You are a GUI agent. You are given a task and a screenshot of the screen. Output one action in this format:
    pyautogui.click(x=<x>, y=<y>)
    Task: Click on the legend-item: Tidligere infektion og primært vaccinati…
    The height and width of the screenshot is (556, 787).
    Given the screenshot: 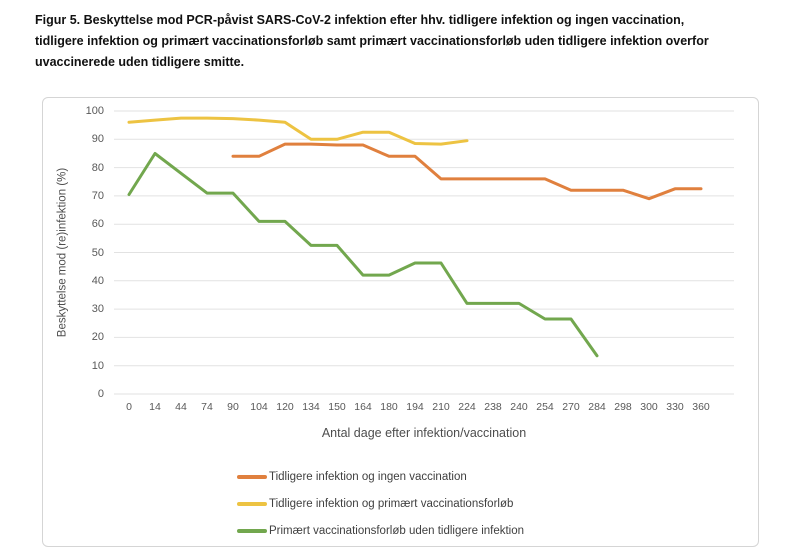 What is the action you would take?
    pyautogui.click(x=375, y=504)
    